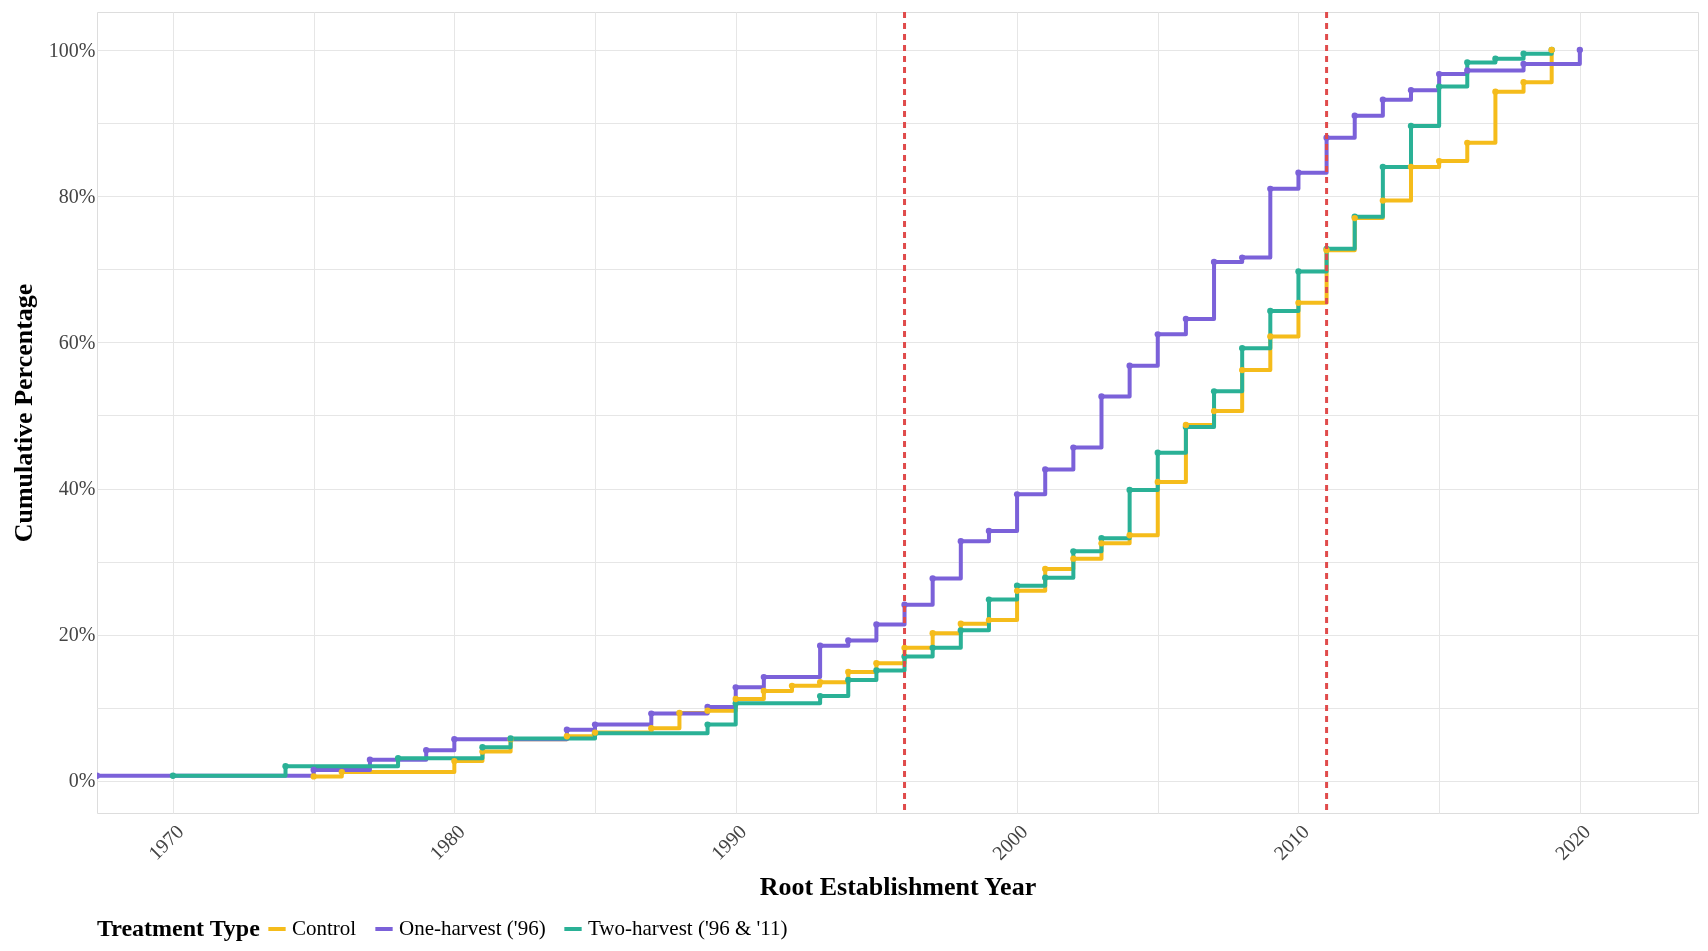  What do you see at coordinates (82, 780) in the screenshot?
I see `y-tick-label: 0%` at bounding box center [82, 780].